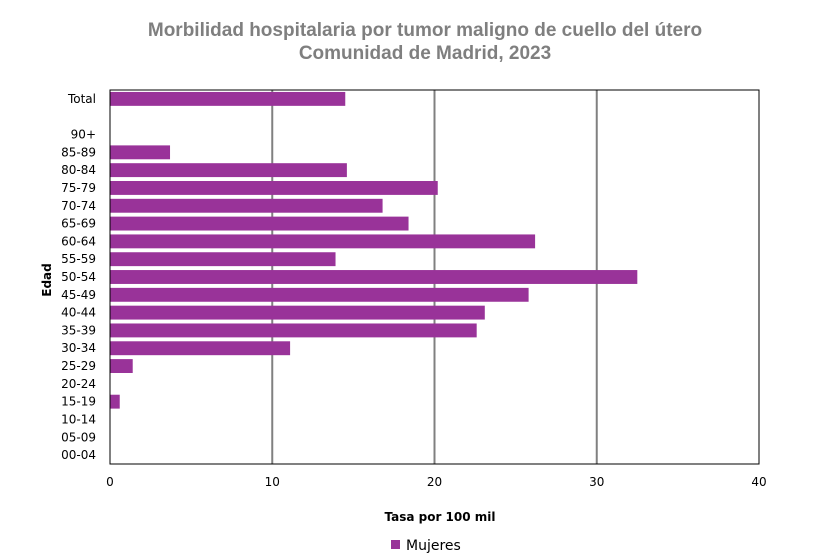 This screenshot has height=560, width=820. I want to click on category-label: 15-19, so click(78, 402).